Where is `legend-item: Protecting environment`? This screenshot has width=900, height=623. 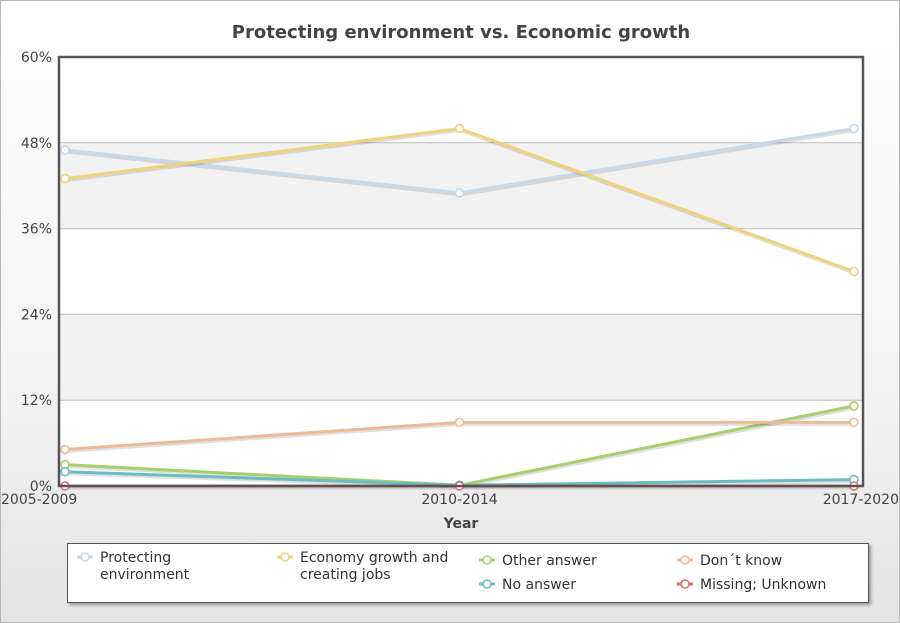 legend-item: Protecting environment is located at coordinates (132, 567).